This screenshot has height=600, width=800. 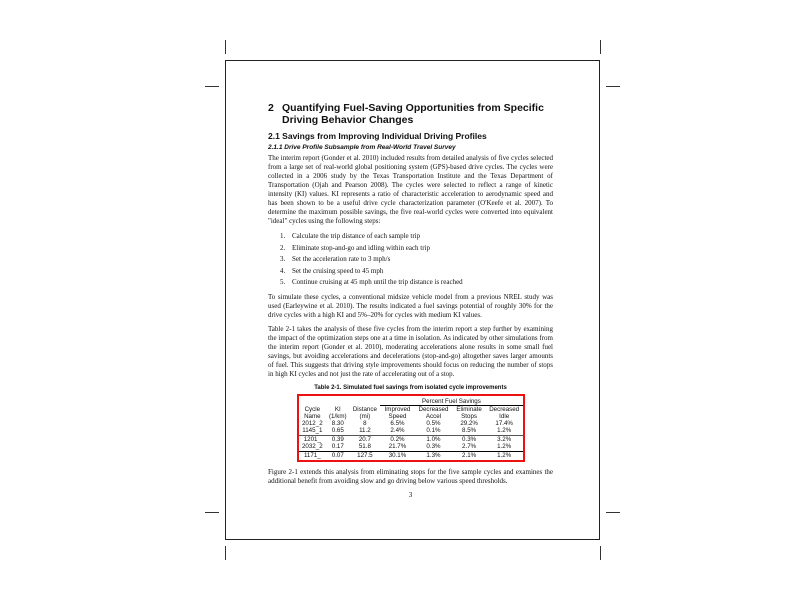 What do you see at coordinates (283, 259) in the screenshot?
I see `list-number: 3.` at bounding box center [283, 259].